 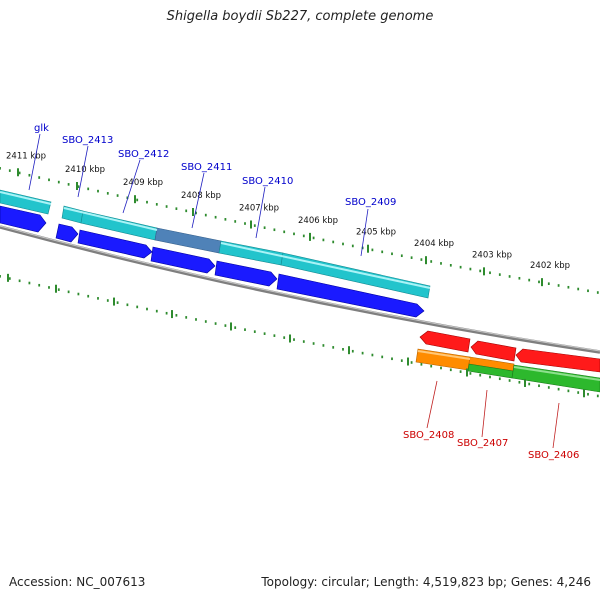 I want to click on forward-cds-track, so click(x=212, y=261).